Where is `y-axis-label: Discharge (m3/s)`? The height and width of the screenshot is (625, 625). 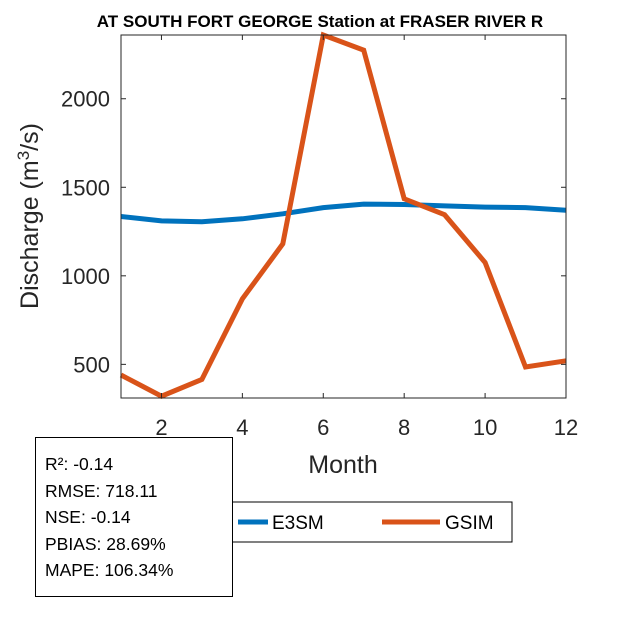
y-axis-label: Discharge (m3/s) is located at coordinates (29, 216).